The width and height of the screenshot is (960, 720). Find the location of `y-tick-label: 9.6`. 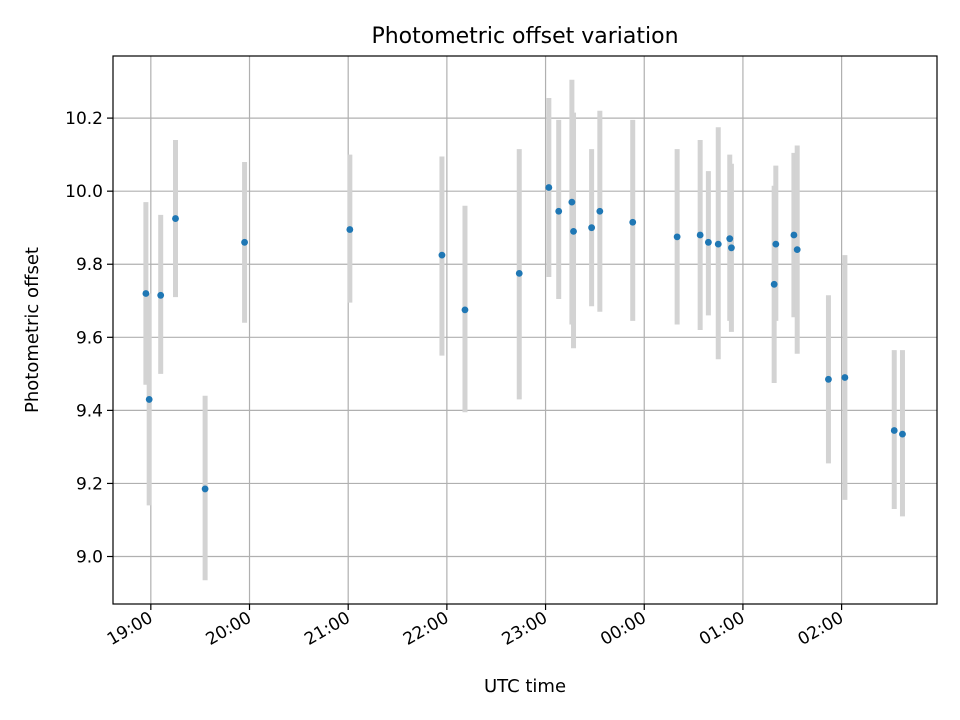

y-tick-label: 9.6 is located at coordinates (89, 338).